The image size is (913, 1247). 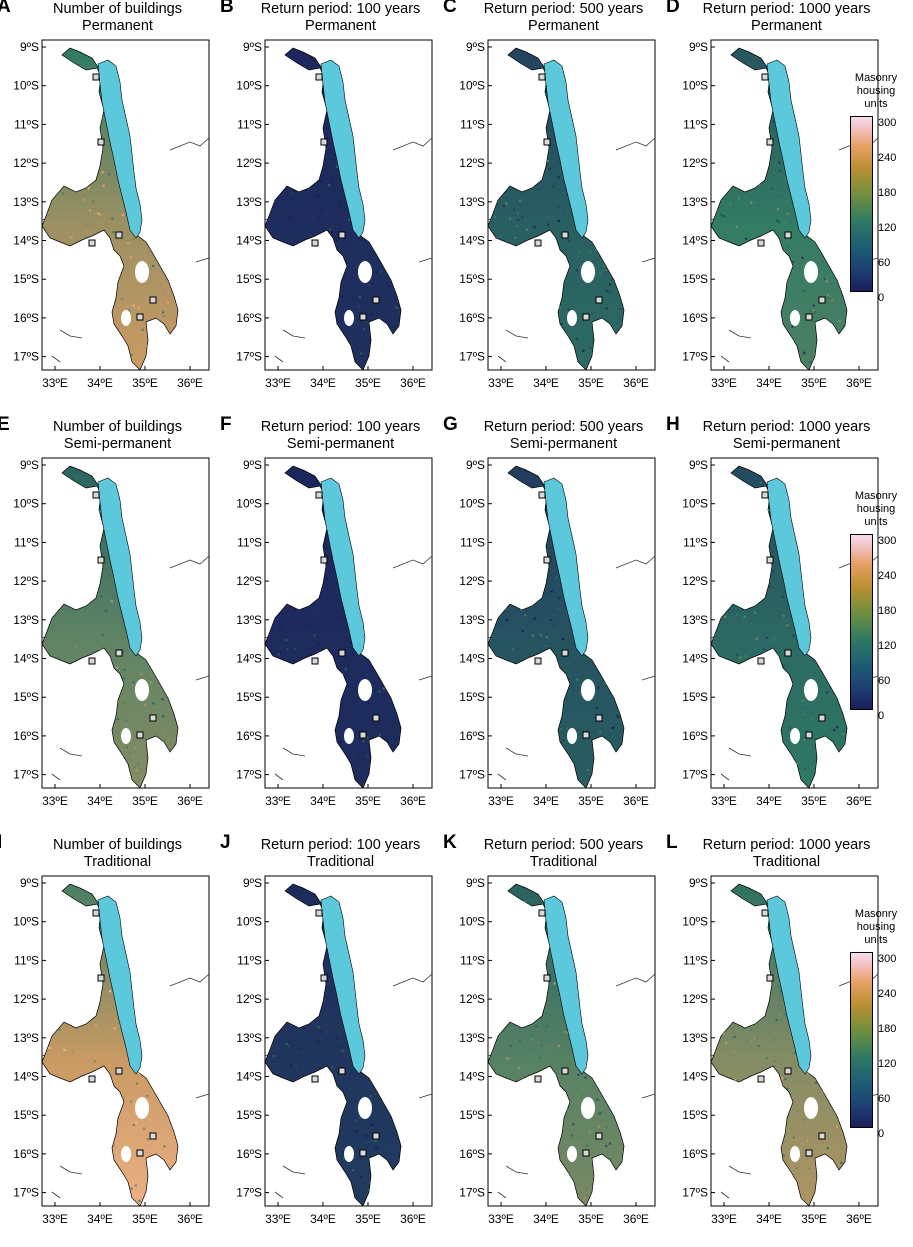 What do you see at coordinates (450, 8) in the screenshot?
I see `panel-letter: C` at bounding box center [450, 8].